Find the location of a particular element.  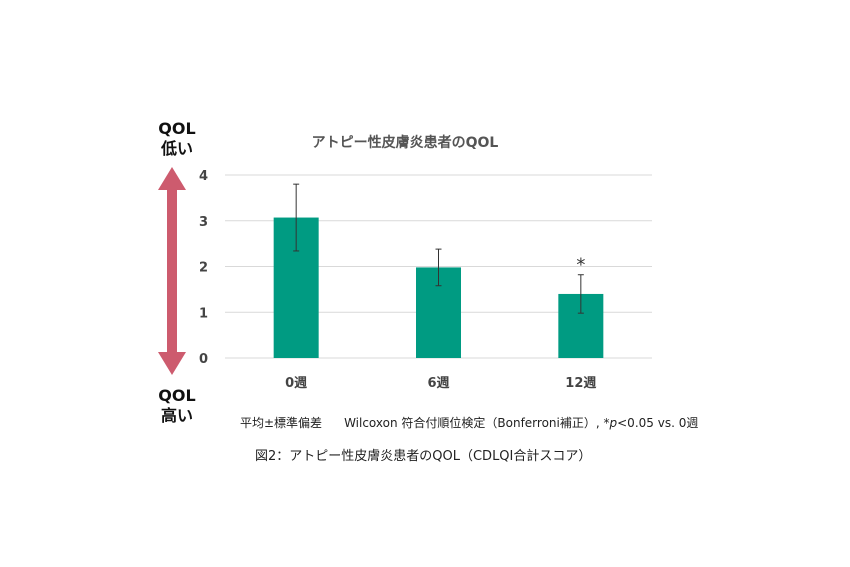

stat-method-label: Wilcoxon 符合付順位検定（Bonferroni補正）, * is located at coordinates (477, 423).